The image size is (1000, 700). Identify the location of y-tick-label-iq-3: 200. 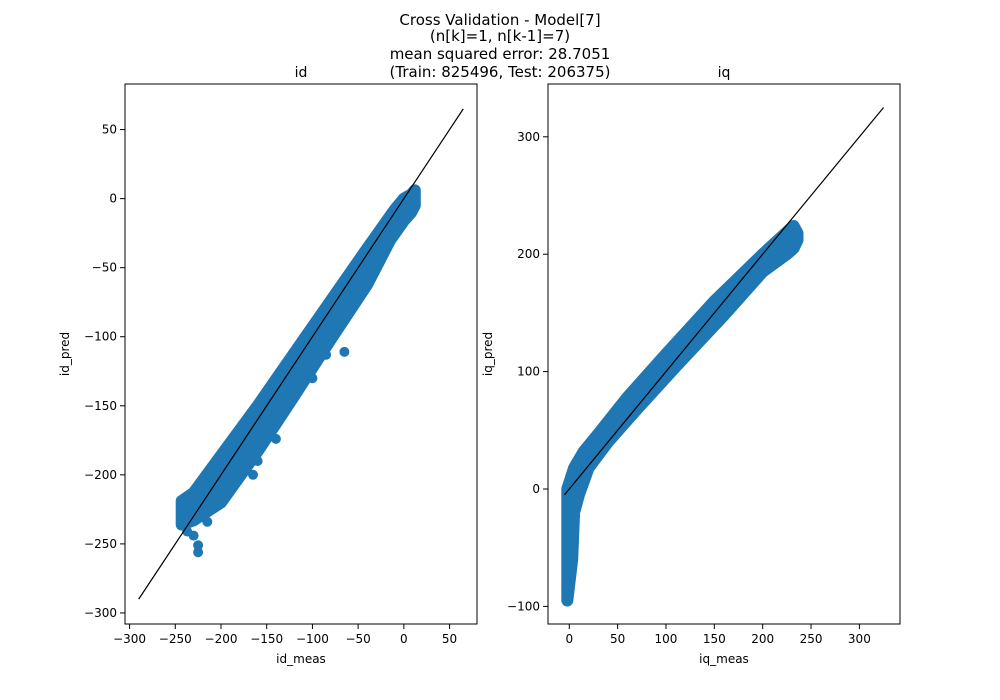
(528, 254).